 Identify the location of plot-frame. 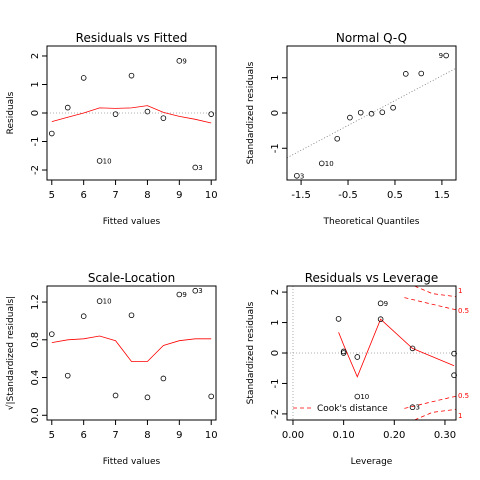
(131, 353).